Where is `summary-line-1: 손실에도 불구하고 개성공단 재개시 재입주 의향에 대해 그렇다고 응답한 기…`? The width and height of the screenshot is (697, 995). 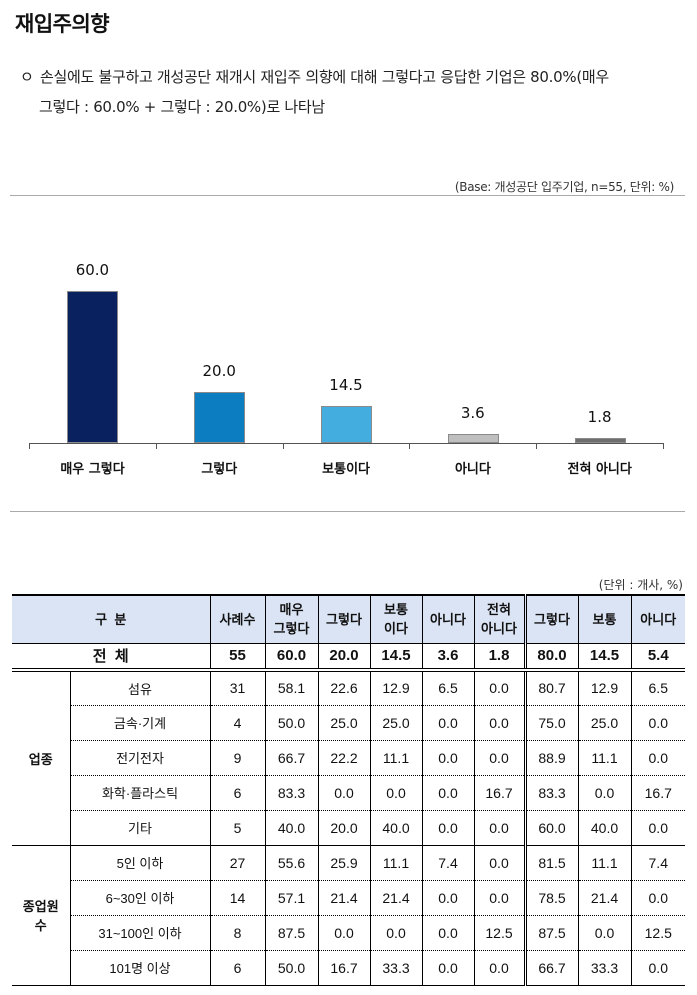 summary-line-1: 손실에도 불구하고 개성공단 재개시 재입주 의향에 대해 그렇다고 응답한 기… is located at coordinates (324, 77).